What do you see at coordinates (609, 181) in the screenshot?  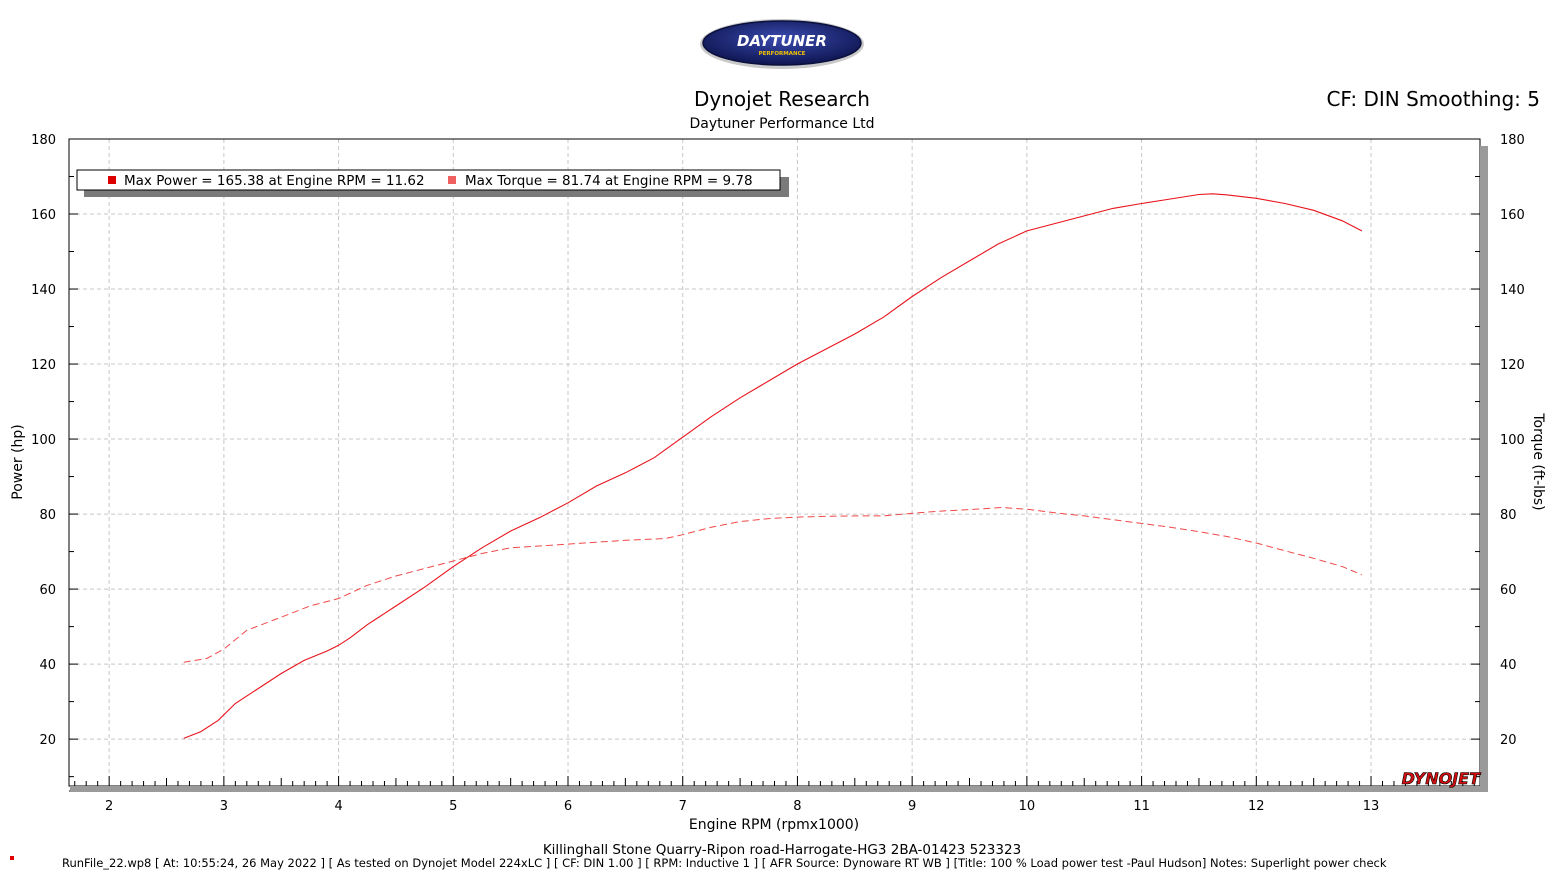 I see `legend-torque-entry: Max Torque = 81.74 at Engine RPM = 9.78` at bounding box center [609, 181].